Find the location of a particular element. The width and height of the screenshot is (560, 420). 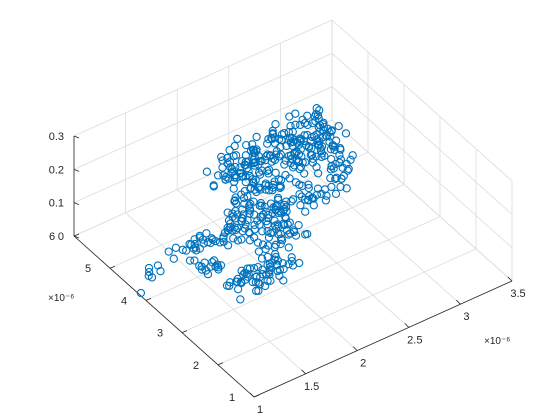

x-tick-label: 1 is located at coordinates (260, 410).